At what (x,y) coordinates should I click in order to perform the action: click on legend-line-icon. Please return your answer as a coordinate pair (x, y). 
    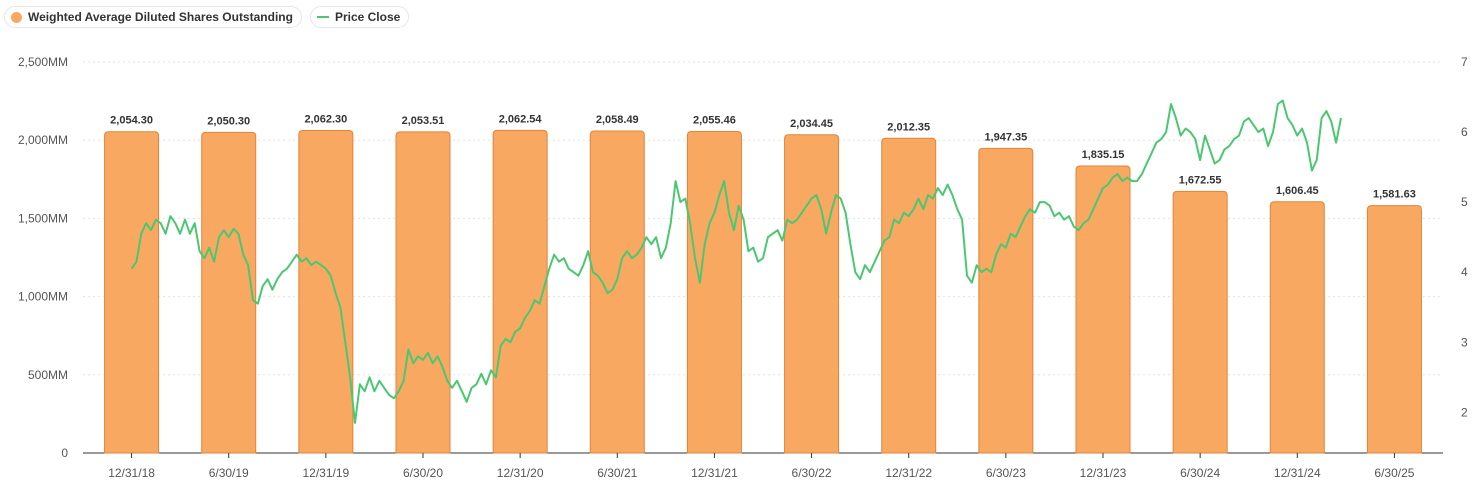
    Looking at the image, I should click on (322, 17).